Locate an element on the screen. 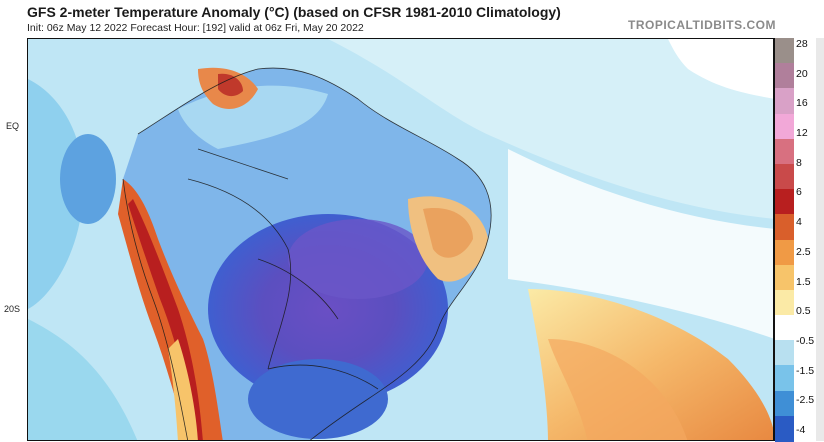 This screenshot has width=824, height=442. atlantic-neutral is located at coordinates (640, 244).